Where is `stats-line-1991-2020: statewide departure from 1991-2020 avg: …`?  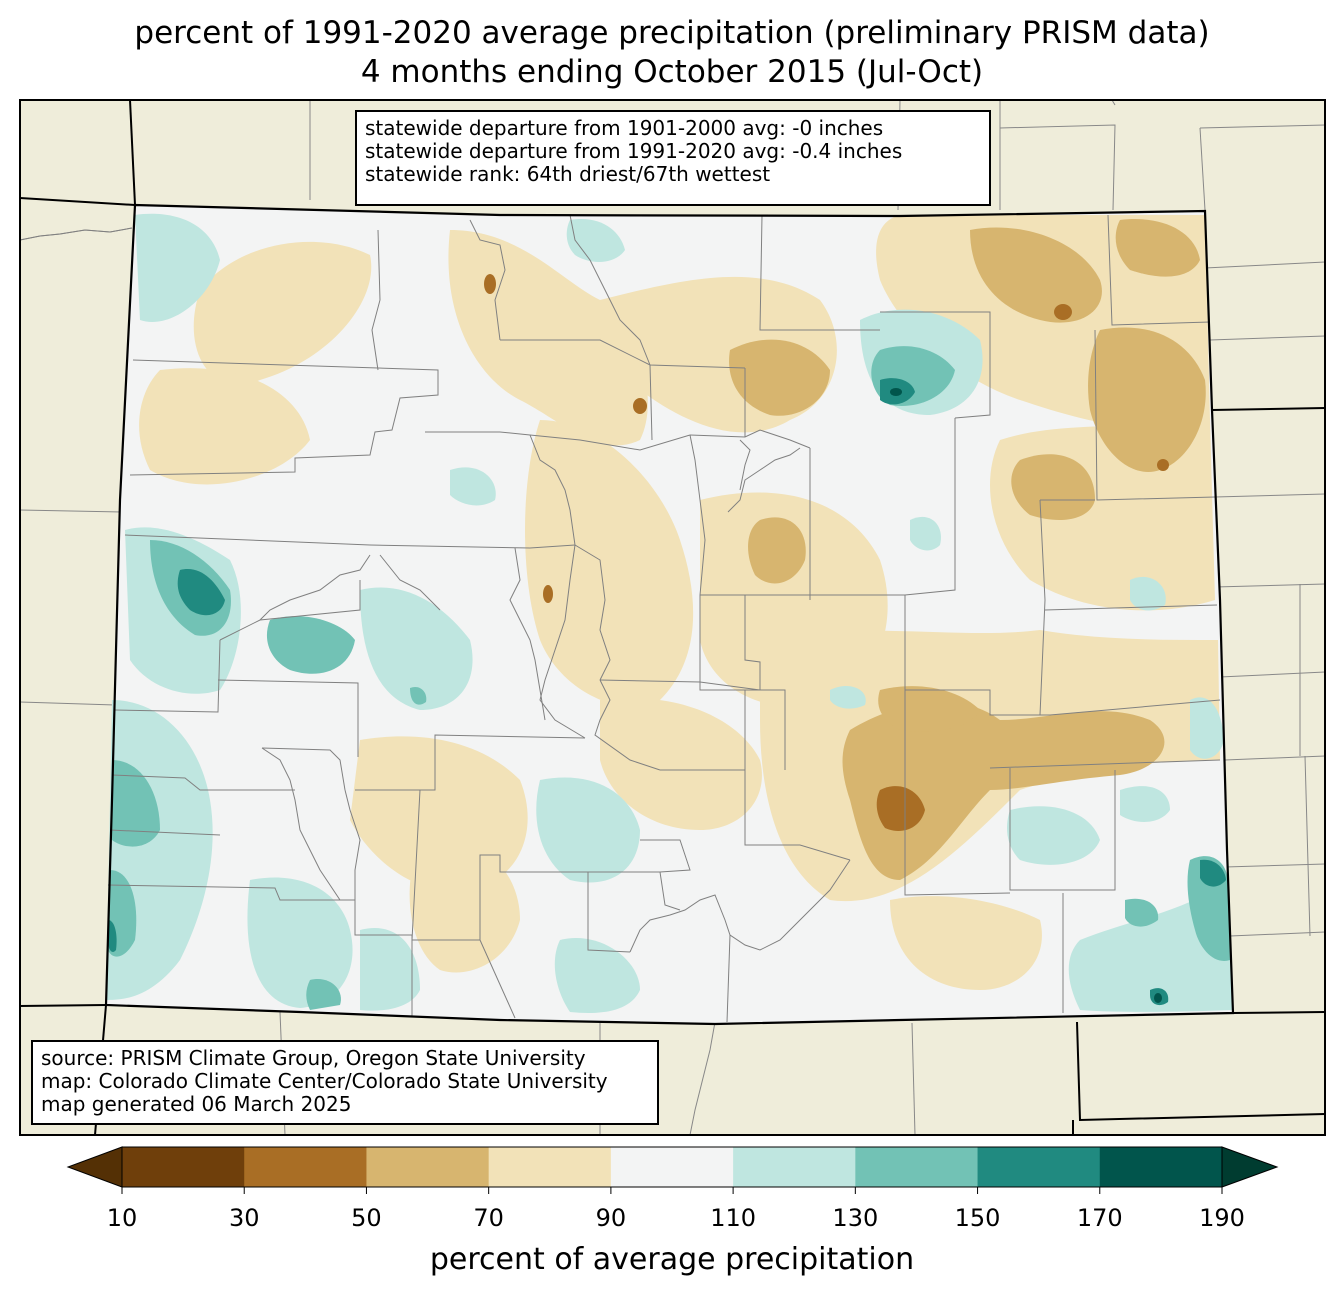
stats-line-1991-2020: statewide departure from 1991-2020 avg: … is located at coordinates (634, 151).